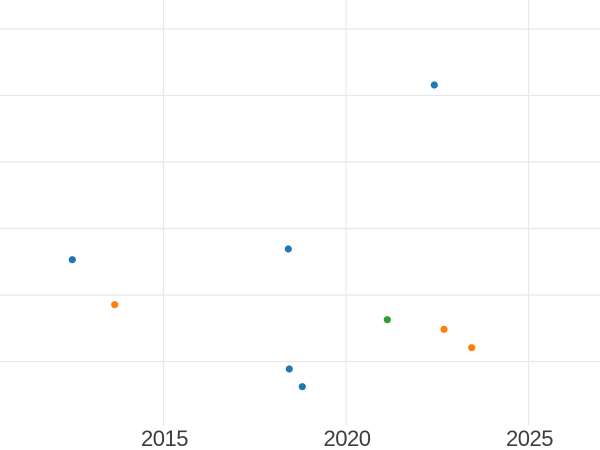 This screenshot has height=450, width=600. Describe the element at coordinates (164, 438) in the screenshot. I see `x-tick-label: 2015` at that location.